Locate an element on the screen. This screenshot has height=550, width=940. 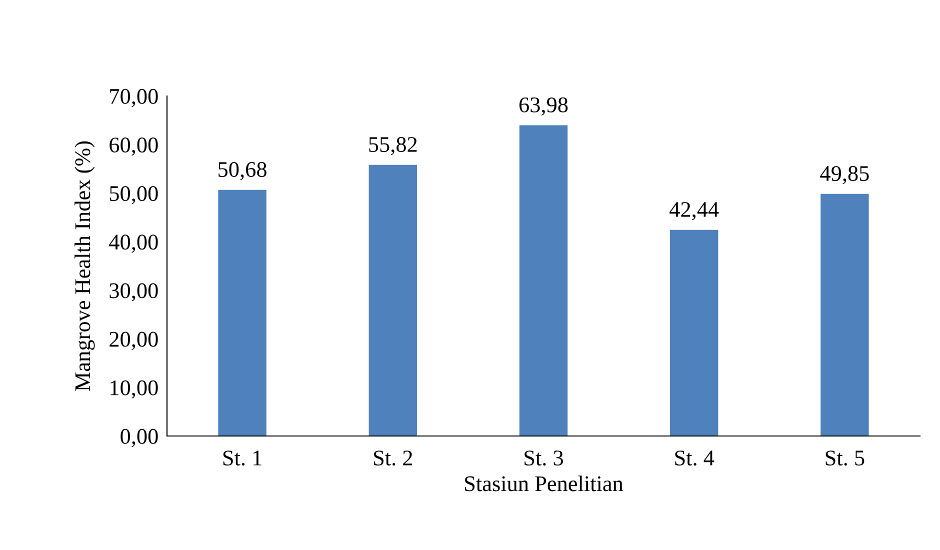
x-tick-label: St. 3 is located at coordinates (544, 458).